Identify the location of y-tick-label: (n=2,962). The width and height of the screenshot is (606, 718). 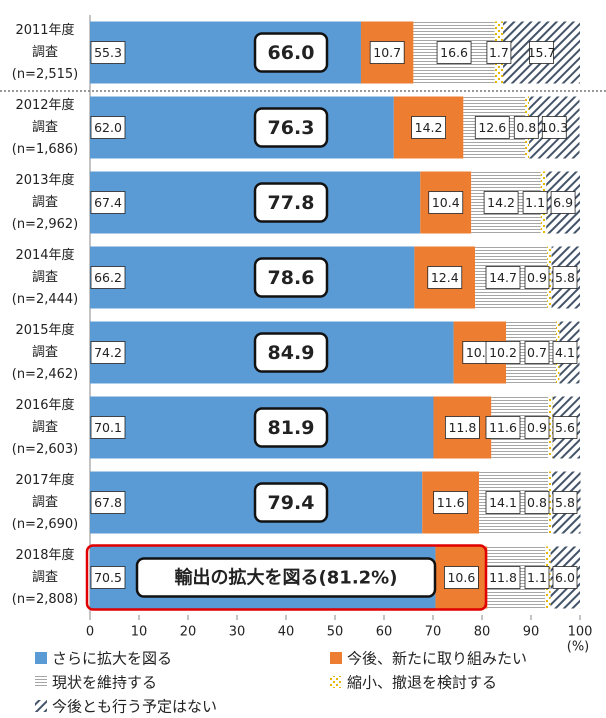
(45, 224).